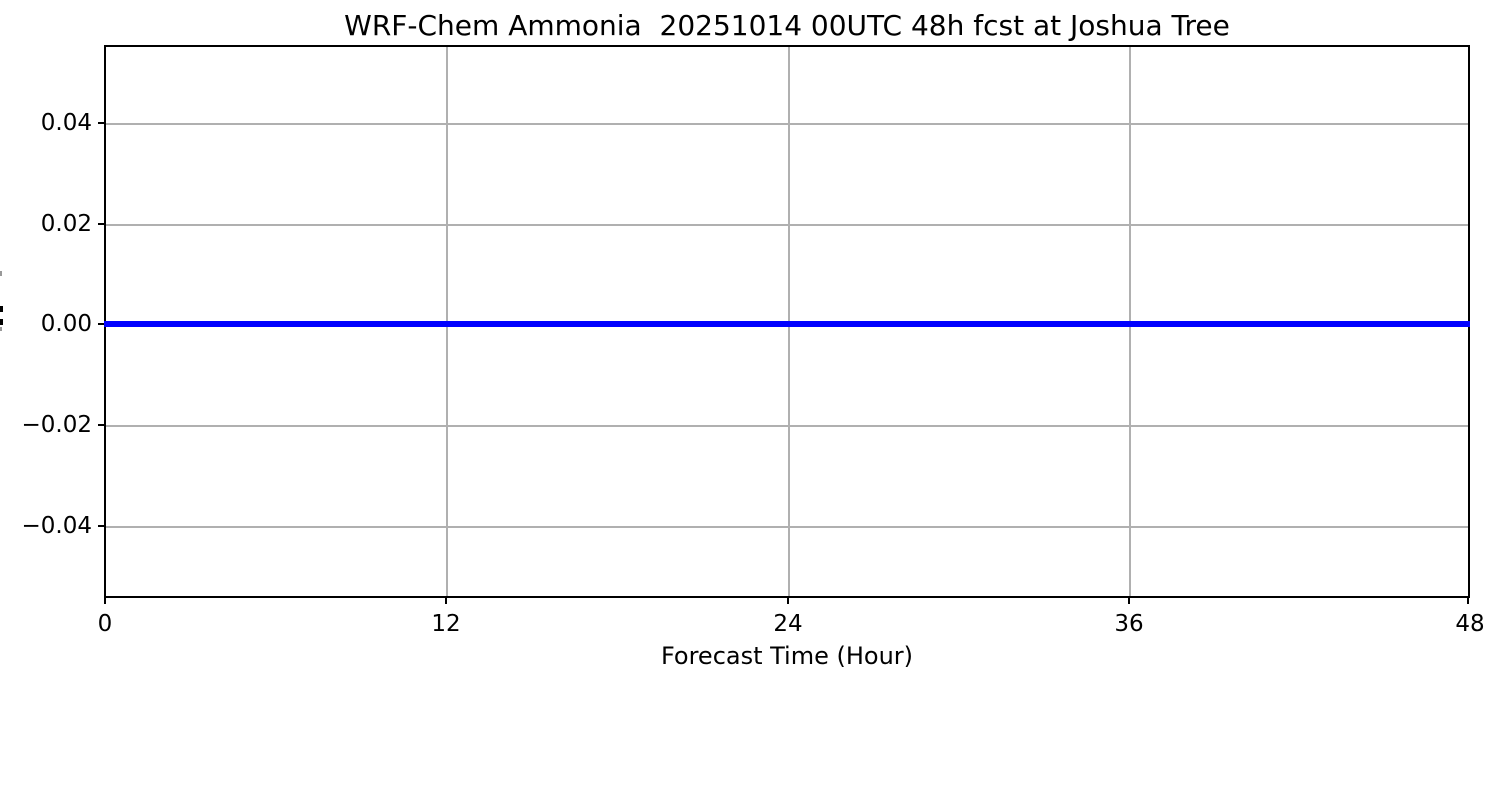  What do you see at coordinates (56, 425) in the screenshot?
I see `y-tick-label--0.02: −0.02` at bounding box center [56, 425].